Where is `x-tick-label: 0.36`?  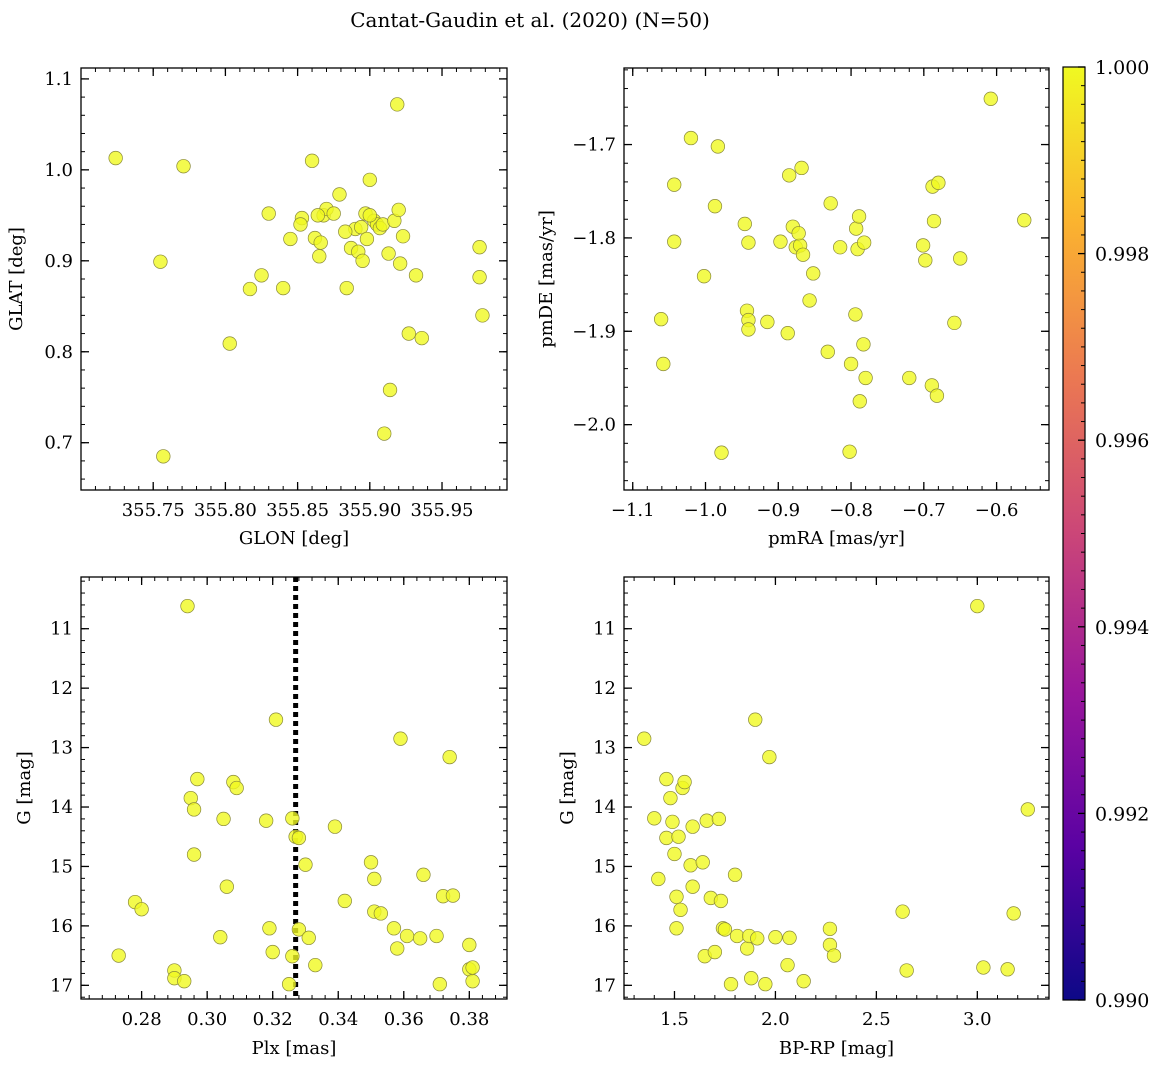 x-tick-label: 0.36 is located at coordinates (404, 1019).